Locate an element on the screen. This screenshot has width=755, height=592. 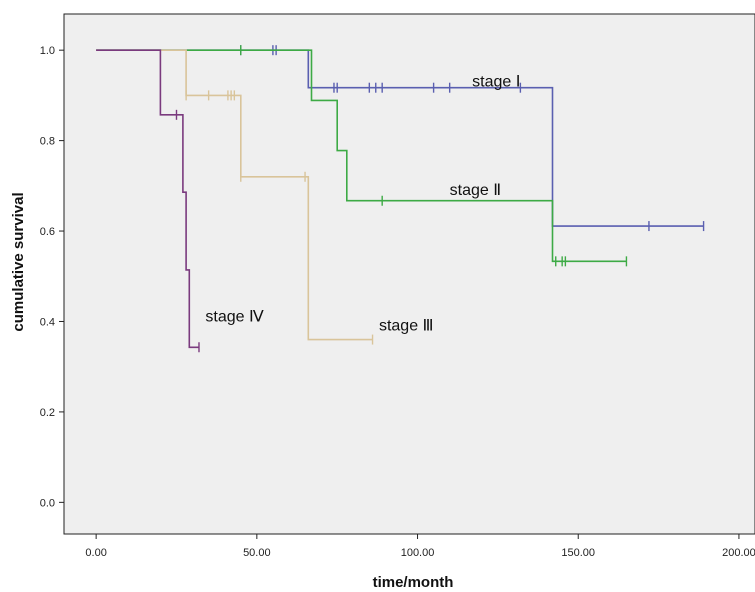
y-tick-label: 0.6 is located at coordinates (47, 232).